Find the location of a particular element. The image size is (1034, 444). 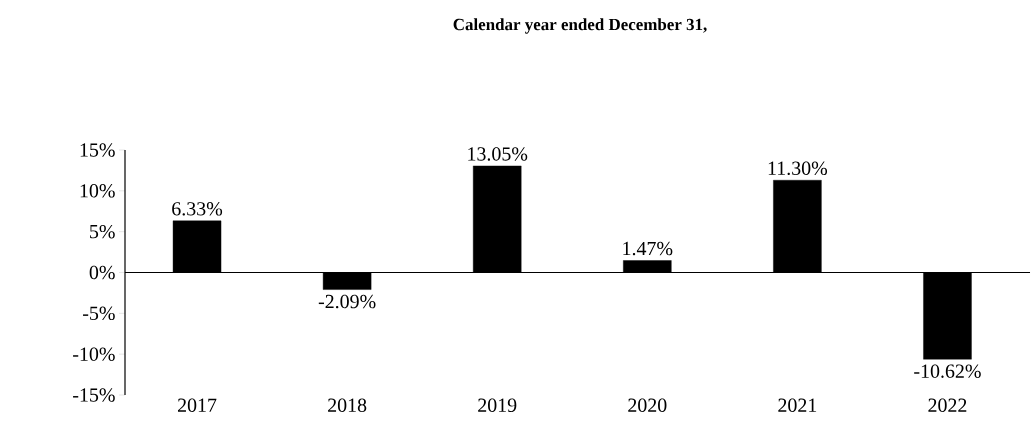

data-label: 1.47% is located at coordinates (648, 248).